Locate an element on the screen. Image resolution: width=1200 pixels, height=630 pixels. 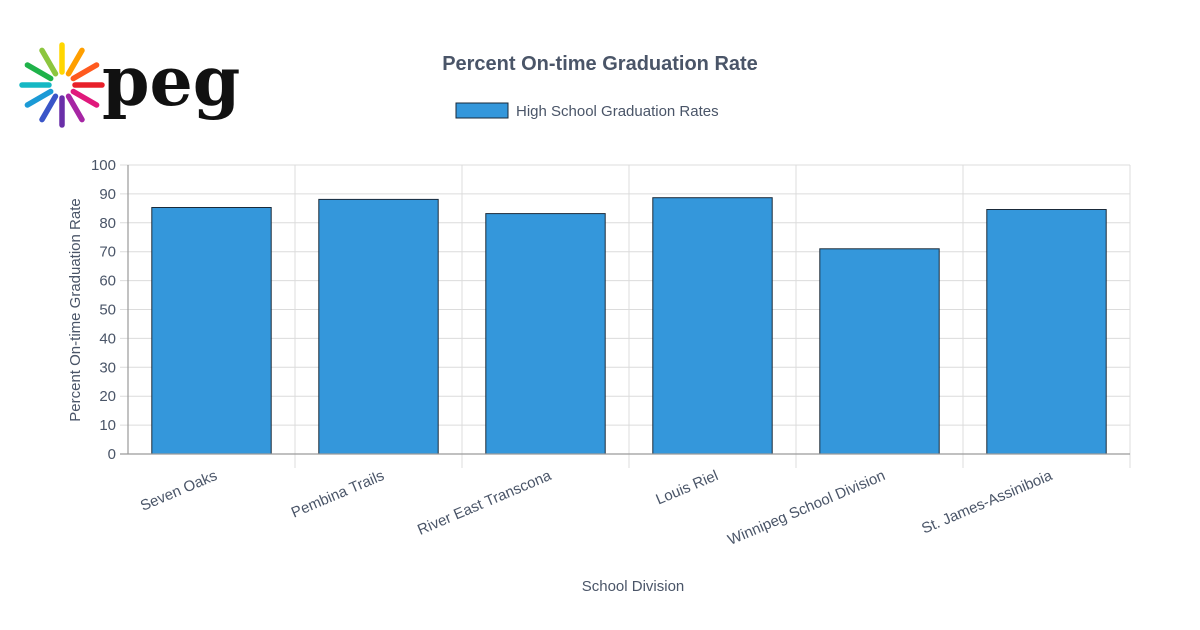
x-category-label: Winnipeg School Division is located at coordinates (806, 508).